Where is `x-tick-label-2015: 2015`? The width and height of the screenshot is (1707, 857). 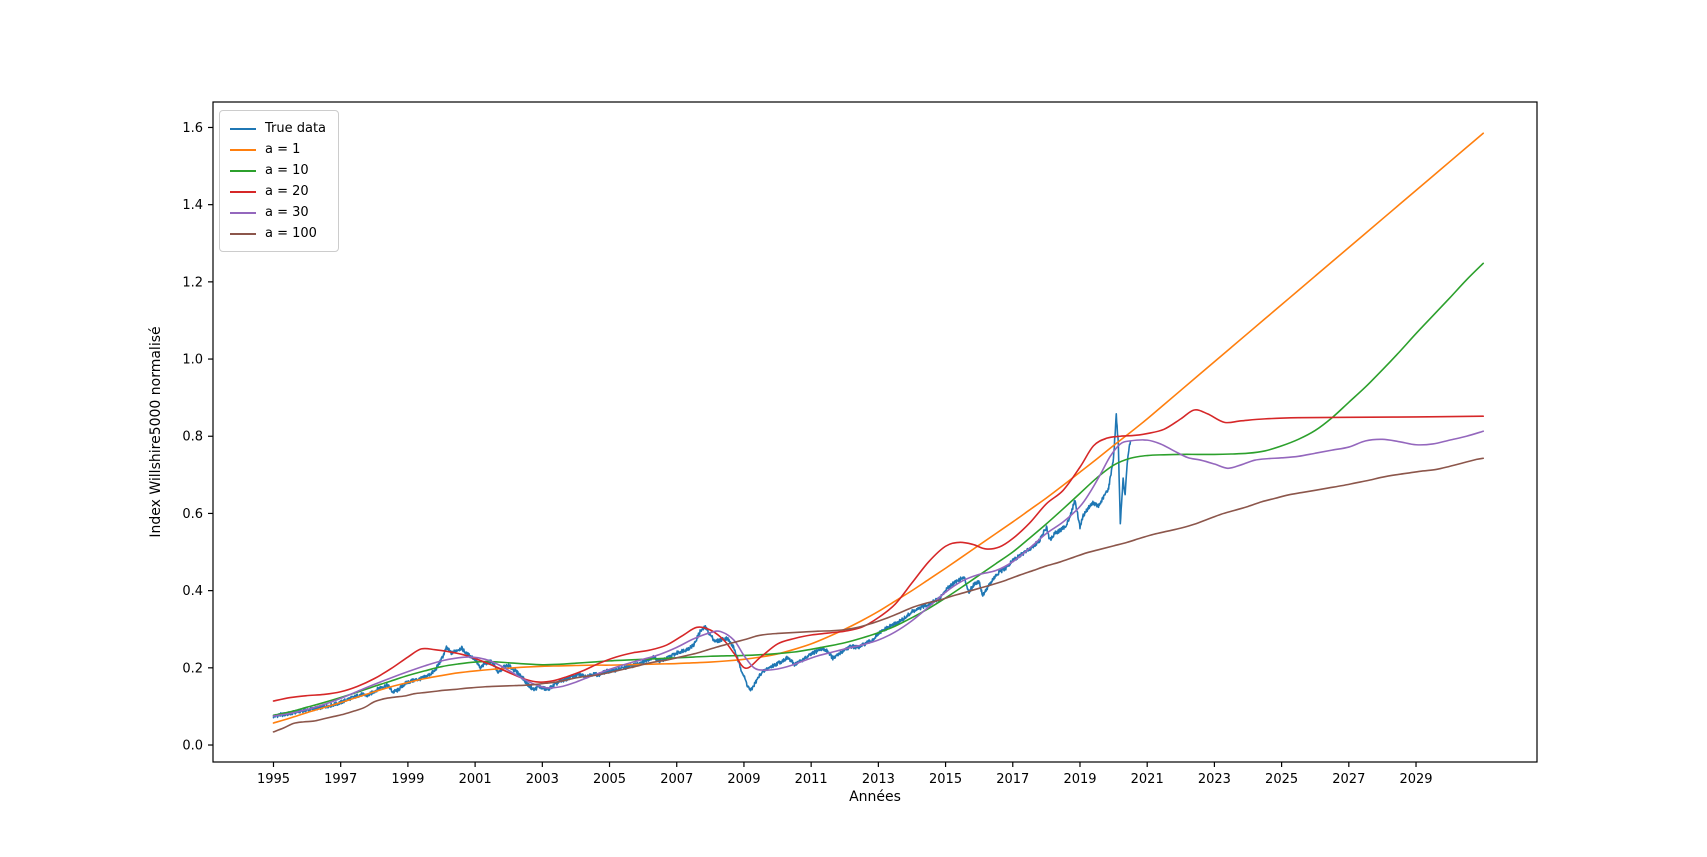 x-tick-label-2015: 2015 is located at coordinates (945, 779).